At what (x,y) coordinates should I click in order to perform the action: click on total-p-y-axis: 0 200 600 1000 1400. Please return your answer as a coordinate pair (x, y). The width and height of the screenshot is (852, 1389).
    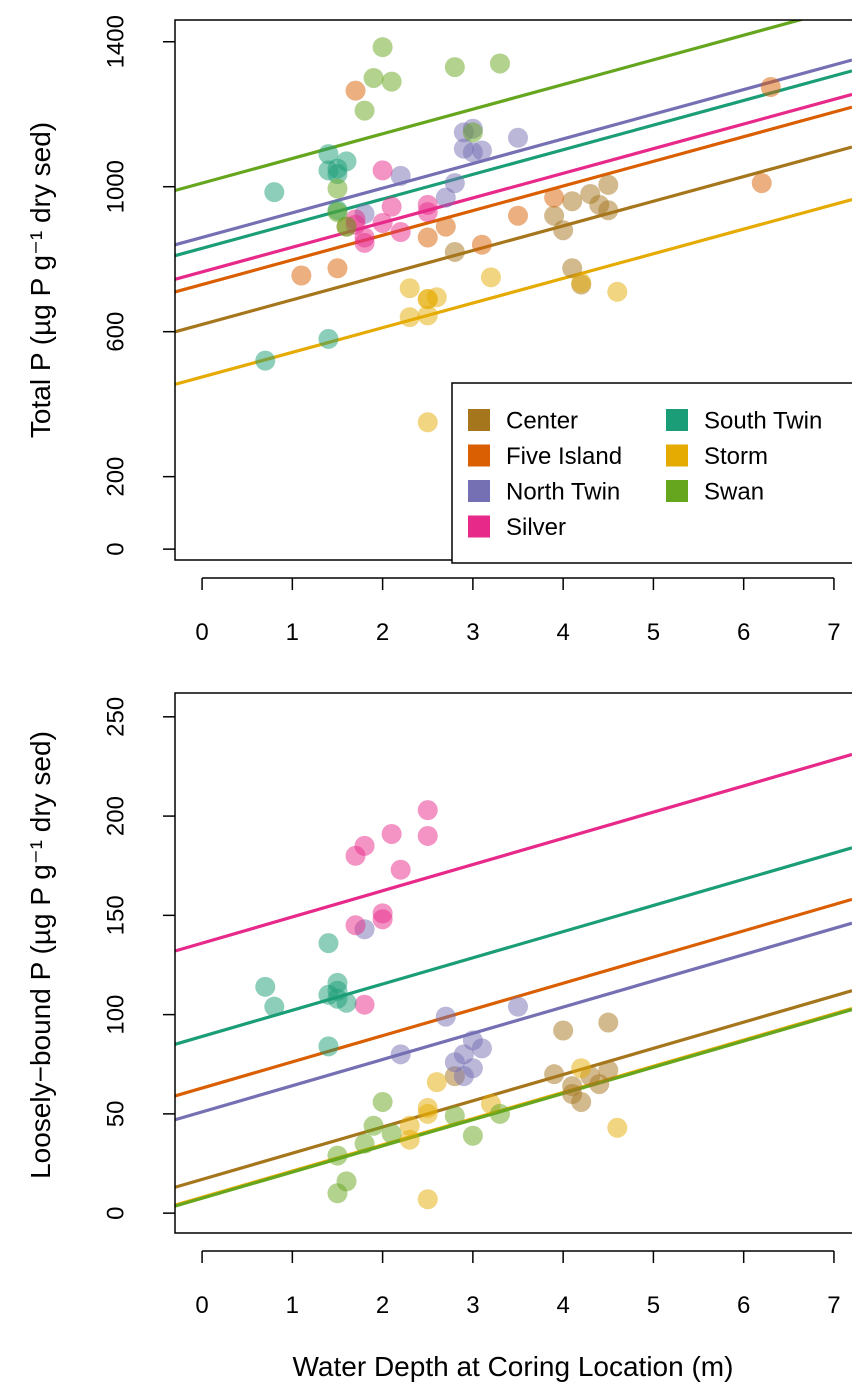
    Looking at the image, I should click on (138, 285).